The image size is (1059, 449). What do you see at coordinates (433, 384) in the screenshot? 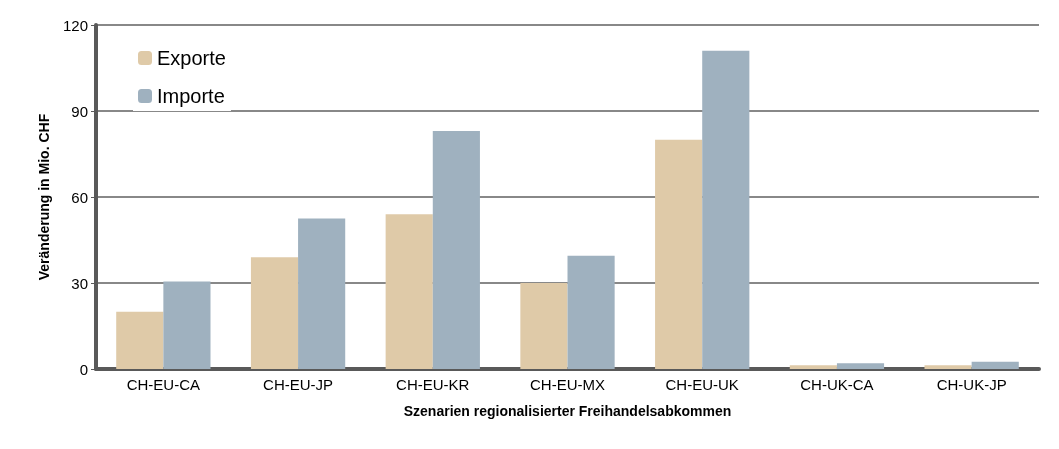
I see `x-tick-label: CH-EU-KR` at bounding box center [433, 384].